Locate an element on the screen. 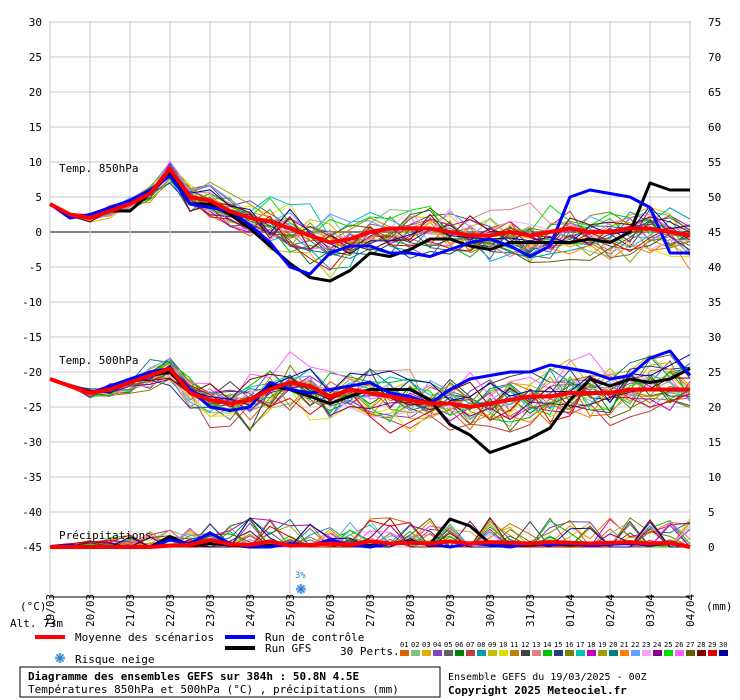 The image size is (740, 700). date-tick-label: 20/03 is located at coordinates (90, 610).